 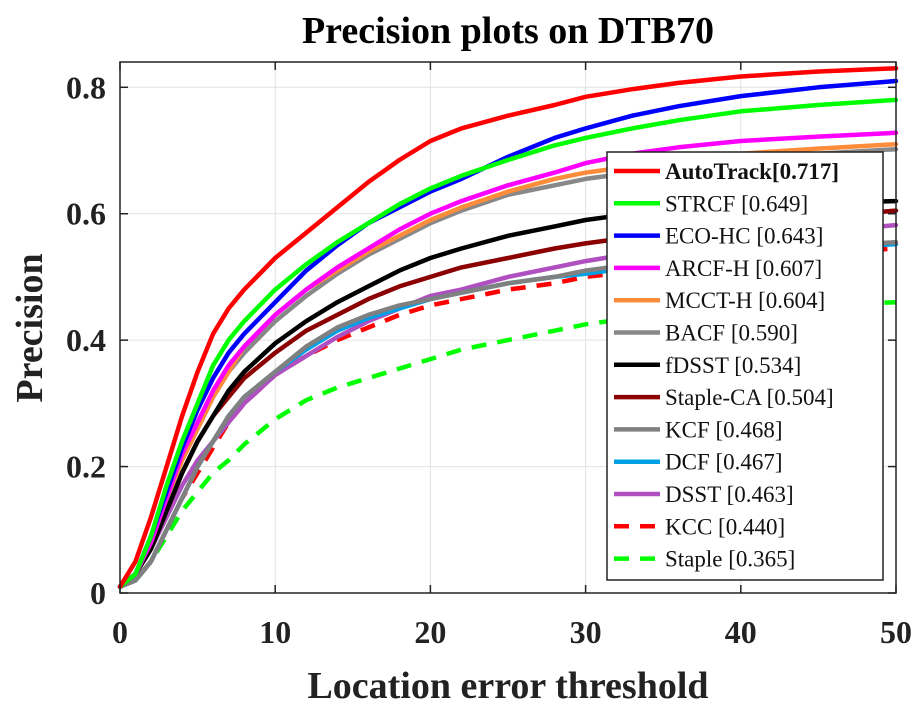 What do you see at coordinates (120, 632) in the screenshot?
I see `x-tick-label: 0` at bounding box center [120, 632].